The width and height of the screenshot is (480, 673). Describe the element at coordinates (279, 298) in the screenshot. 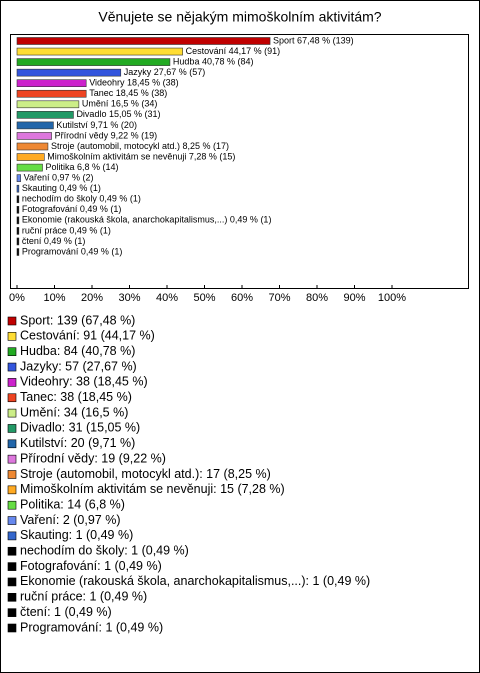

I see `x-tick-label: 70%` at that location.